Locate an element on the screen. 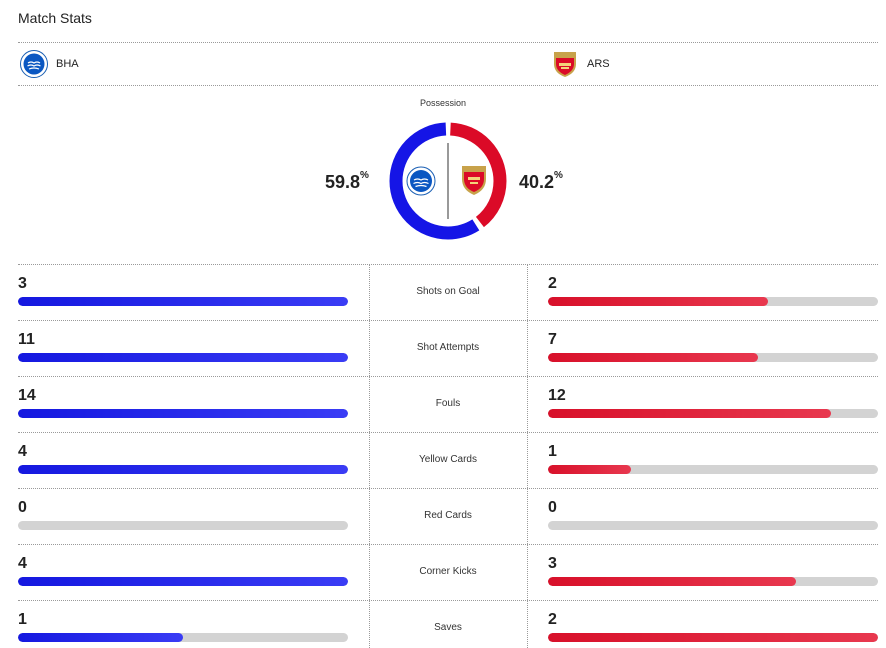 This screenshot has width=886, height=648. home-stat-value: 11 is located at coordinates (26, 339).